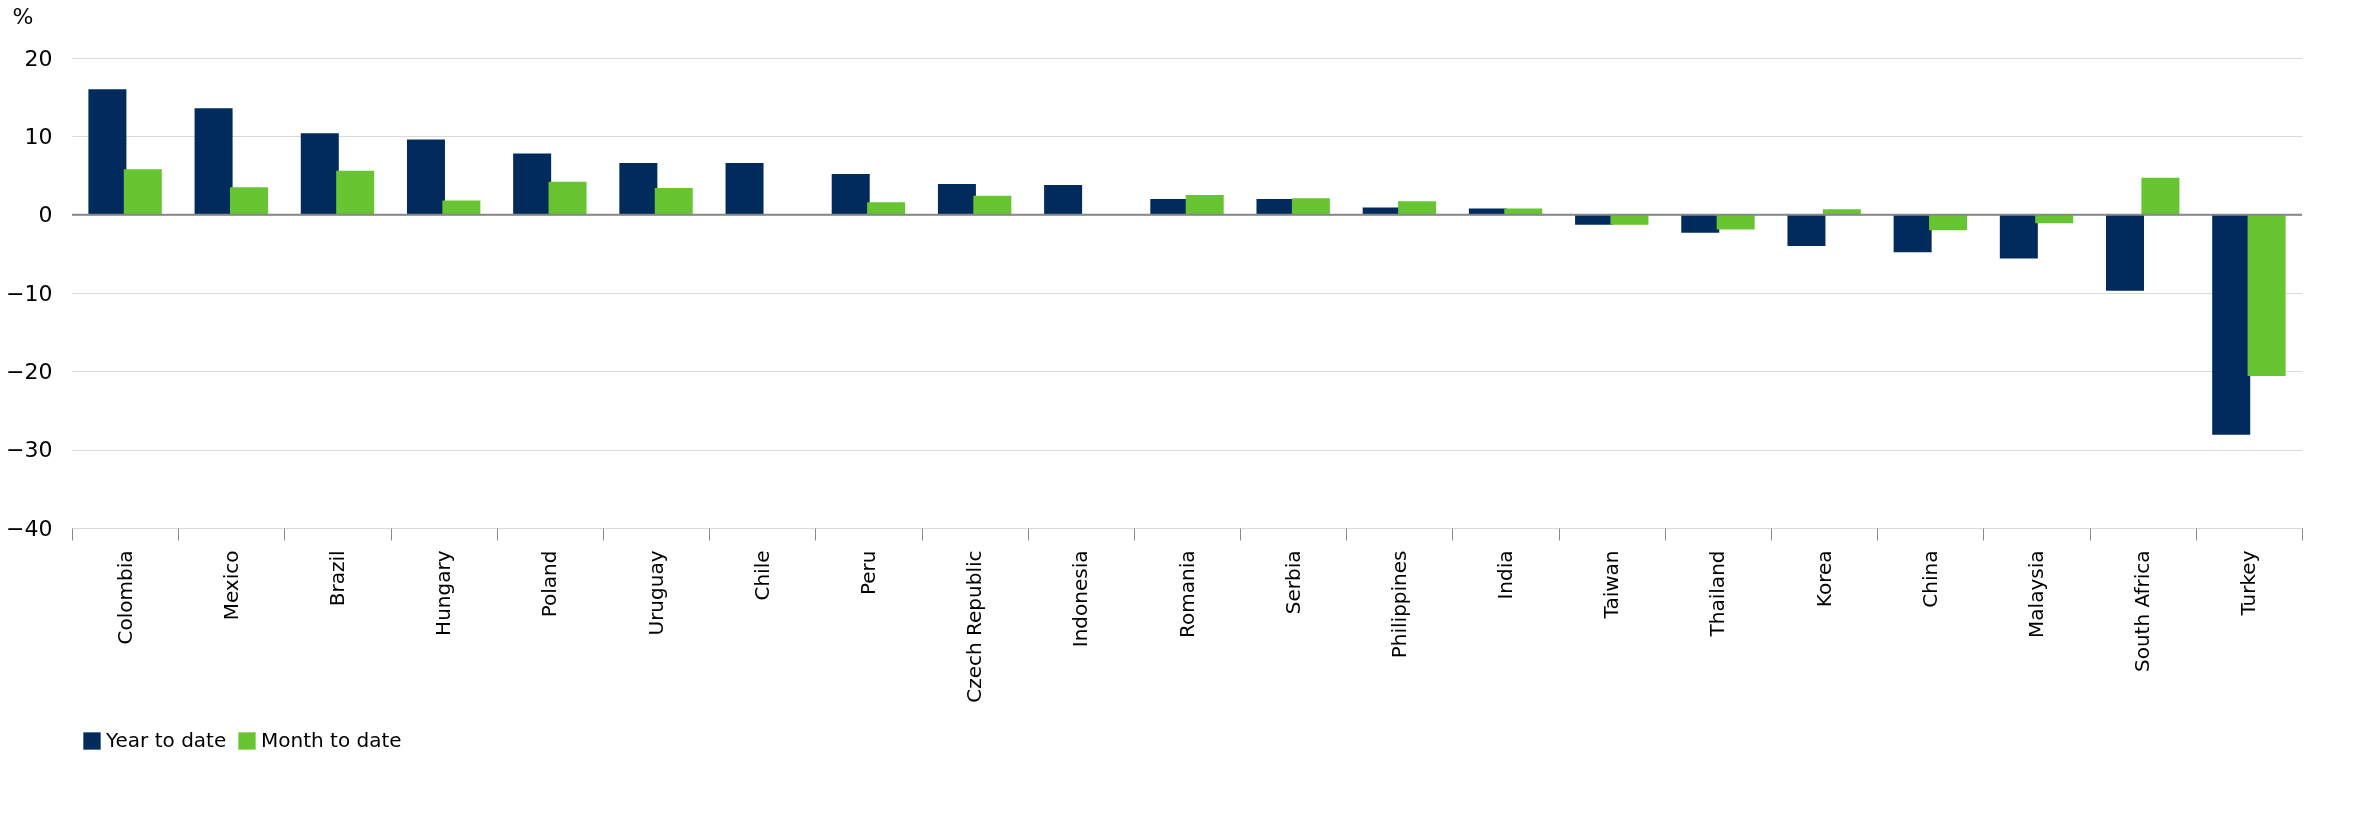  Describe the element at coordinates (331, 740) in the screenshot. I see `legend-label: Month to date` at that location.